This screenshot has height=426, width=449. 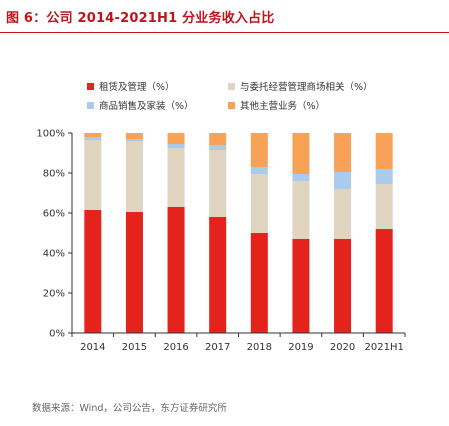 What do you see at coordinates (92, 347) in the screenshot?
I see `x-tick-label-2014: 2014` at bounding box center [92, 347].